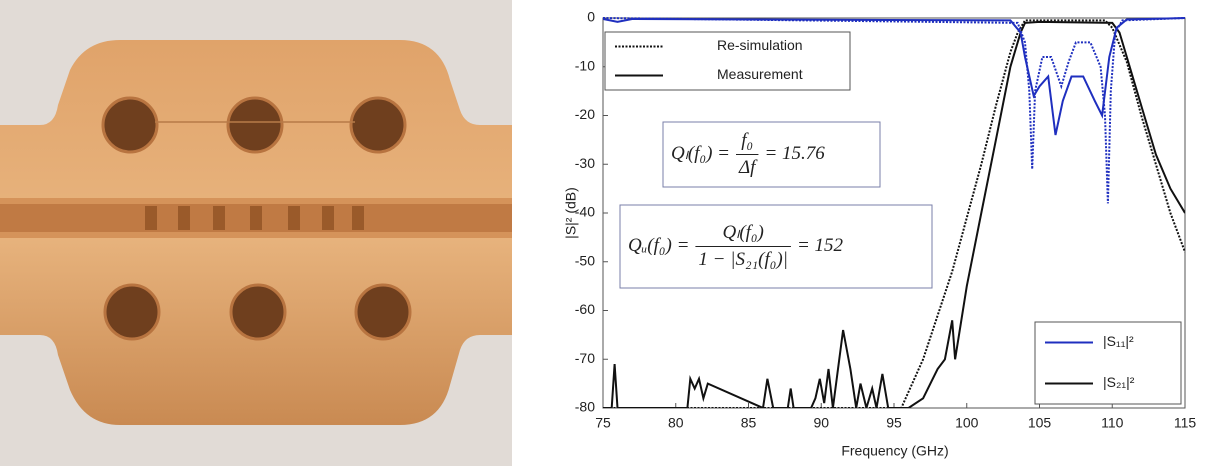 Image resolution: width=1210 pixels, height=471 pixels. Describe the element at coordinates (743, 259) in the screenshot. I see `equation-denominator: 1 − |S₂₁(f₀)|` at that location.